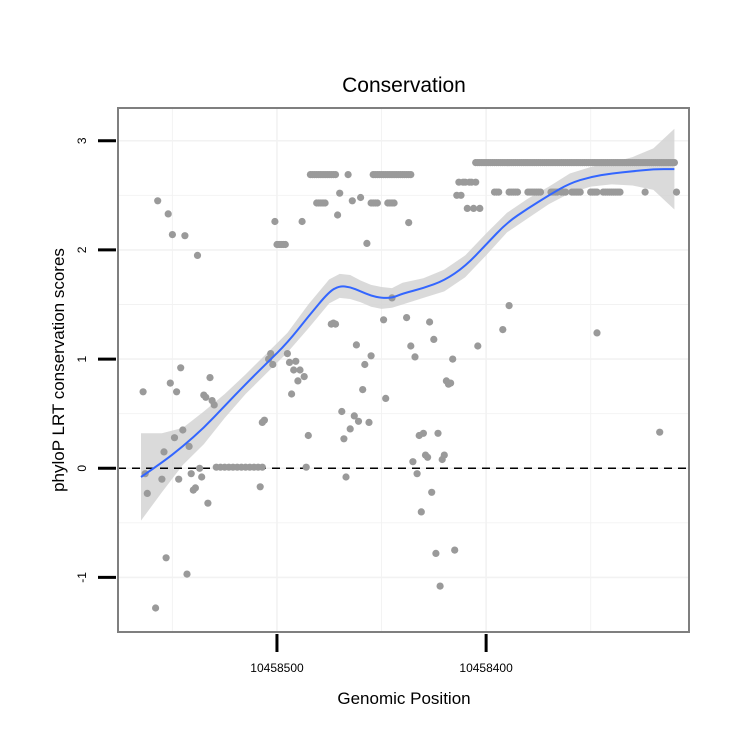  Describe the element at coordinates (82, 358) in the screenshot. I see `y-tick-label: 1` at that location.